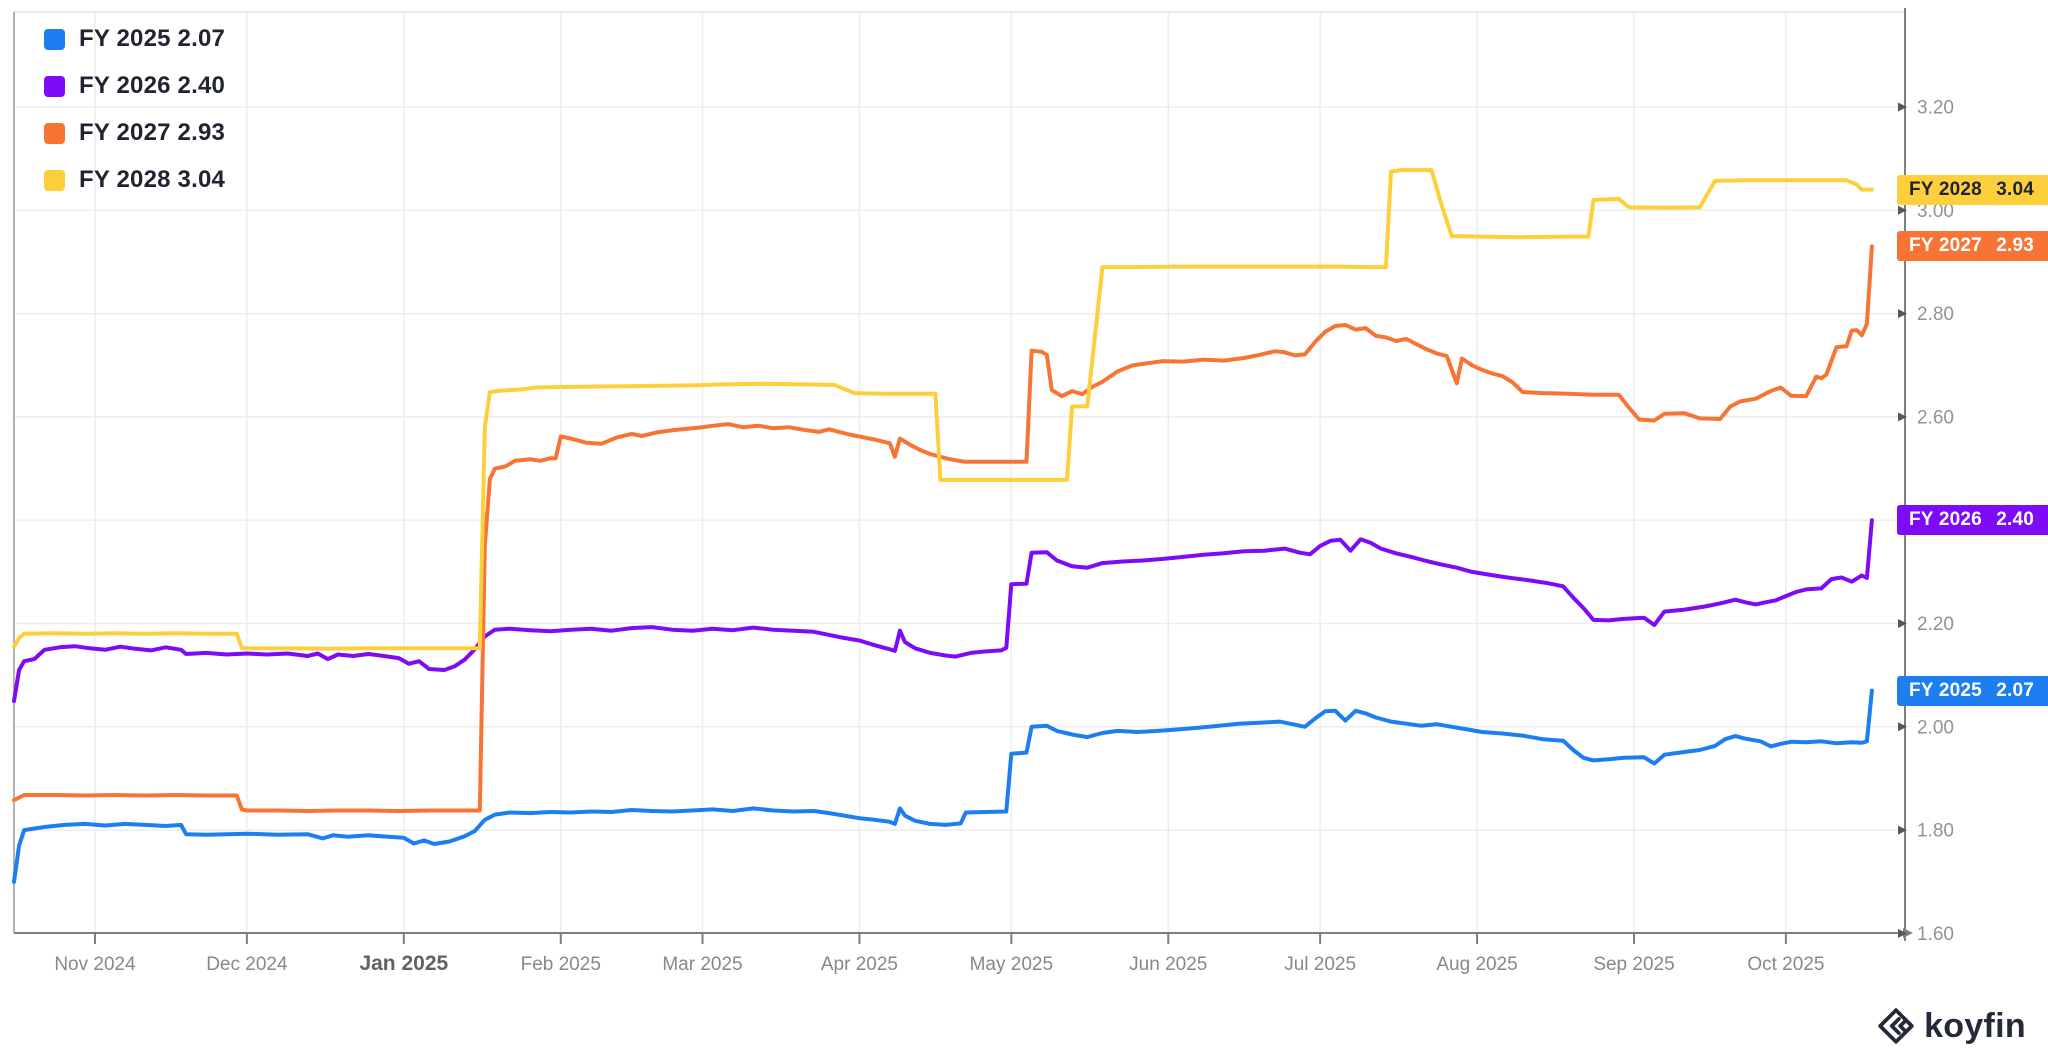  What do you see at coordinates (1785, 964) in the screenshot?
I see `x-tick-label: Oct 2025` at bounding box center [1785, 964].